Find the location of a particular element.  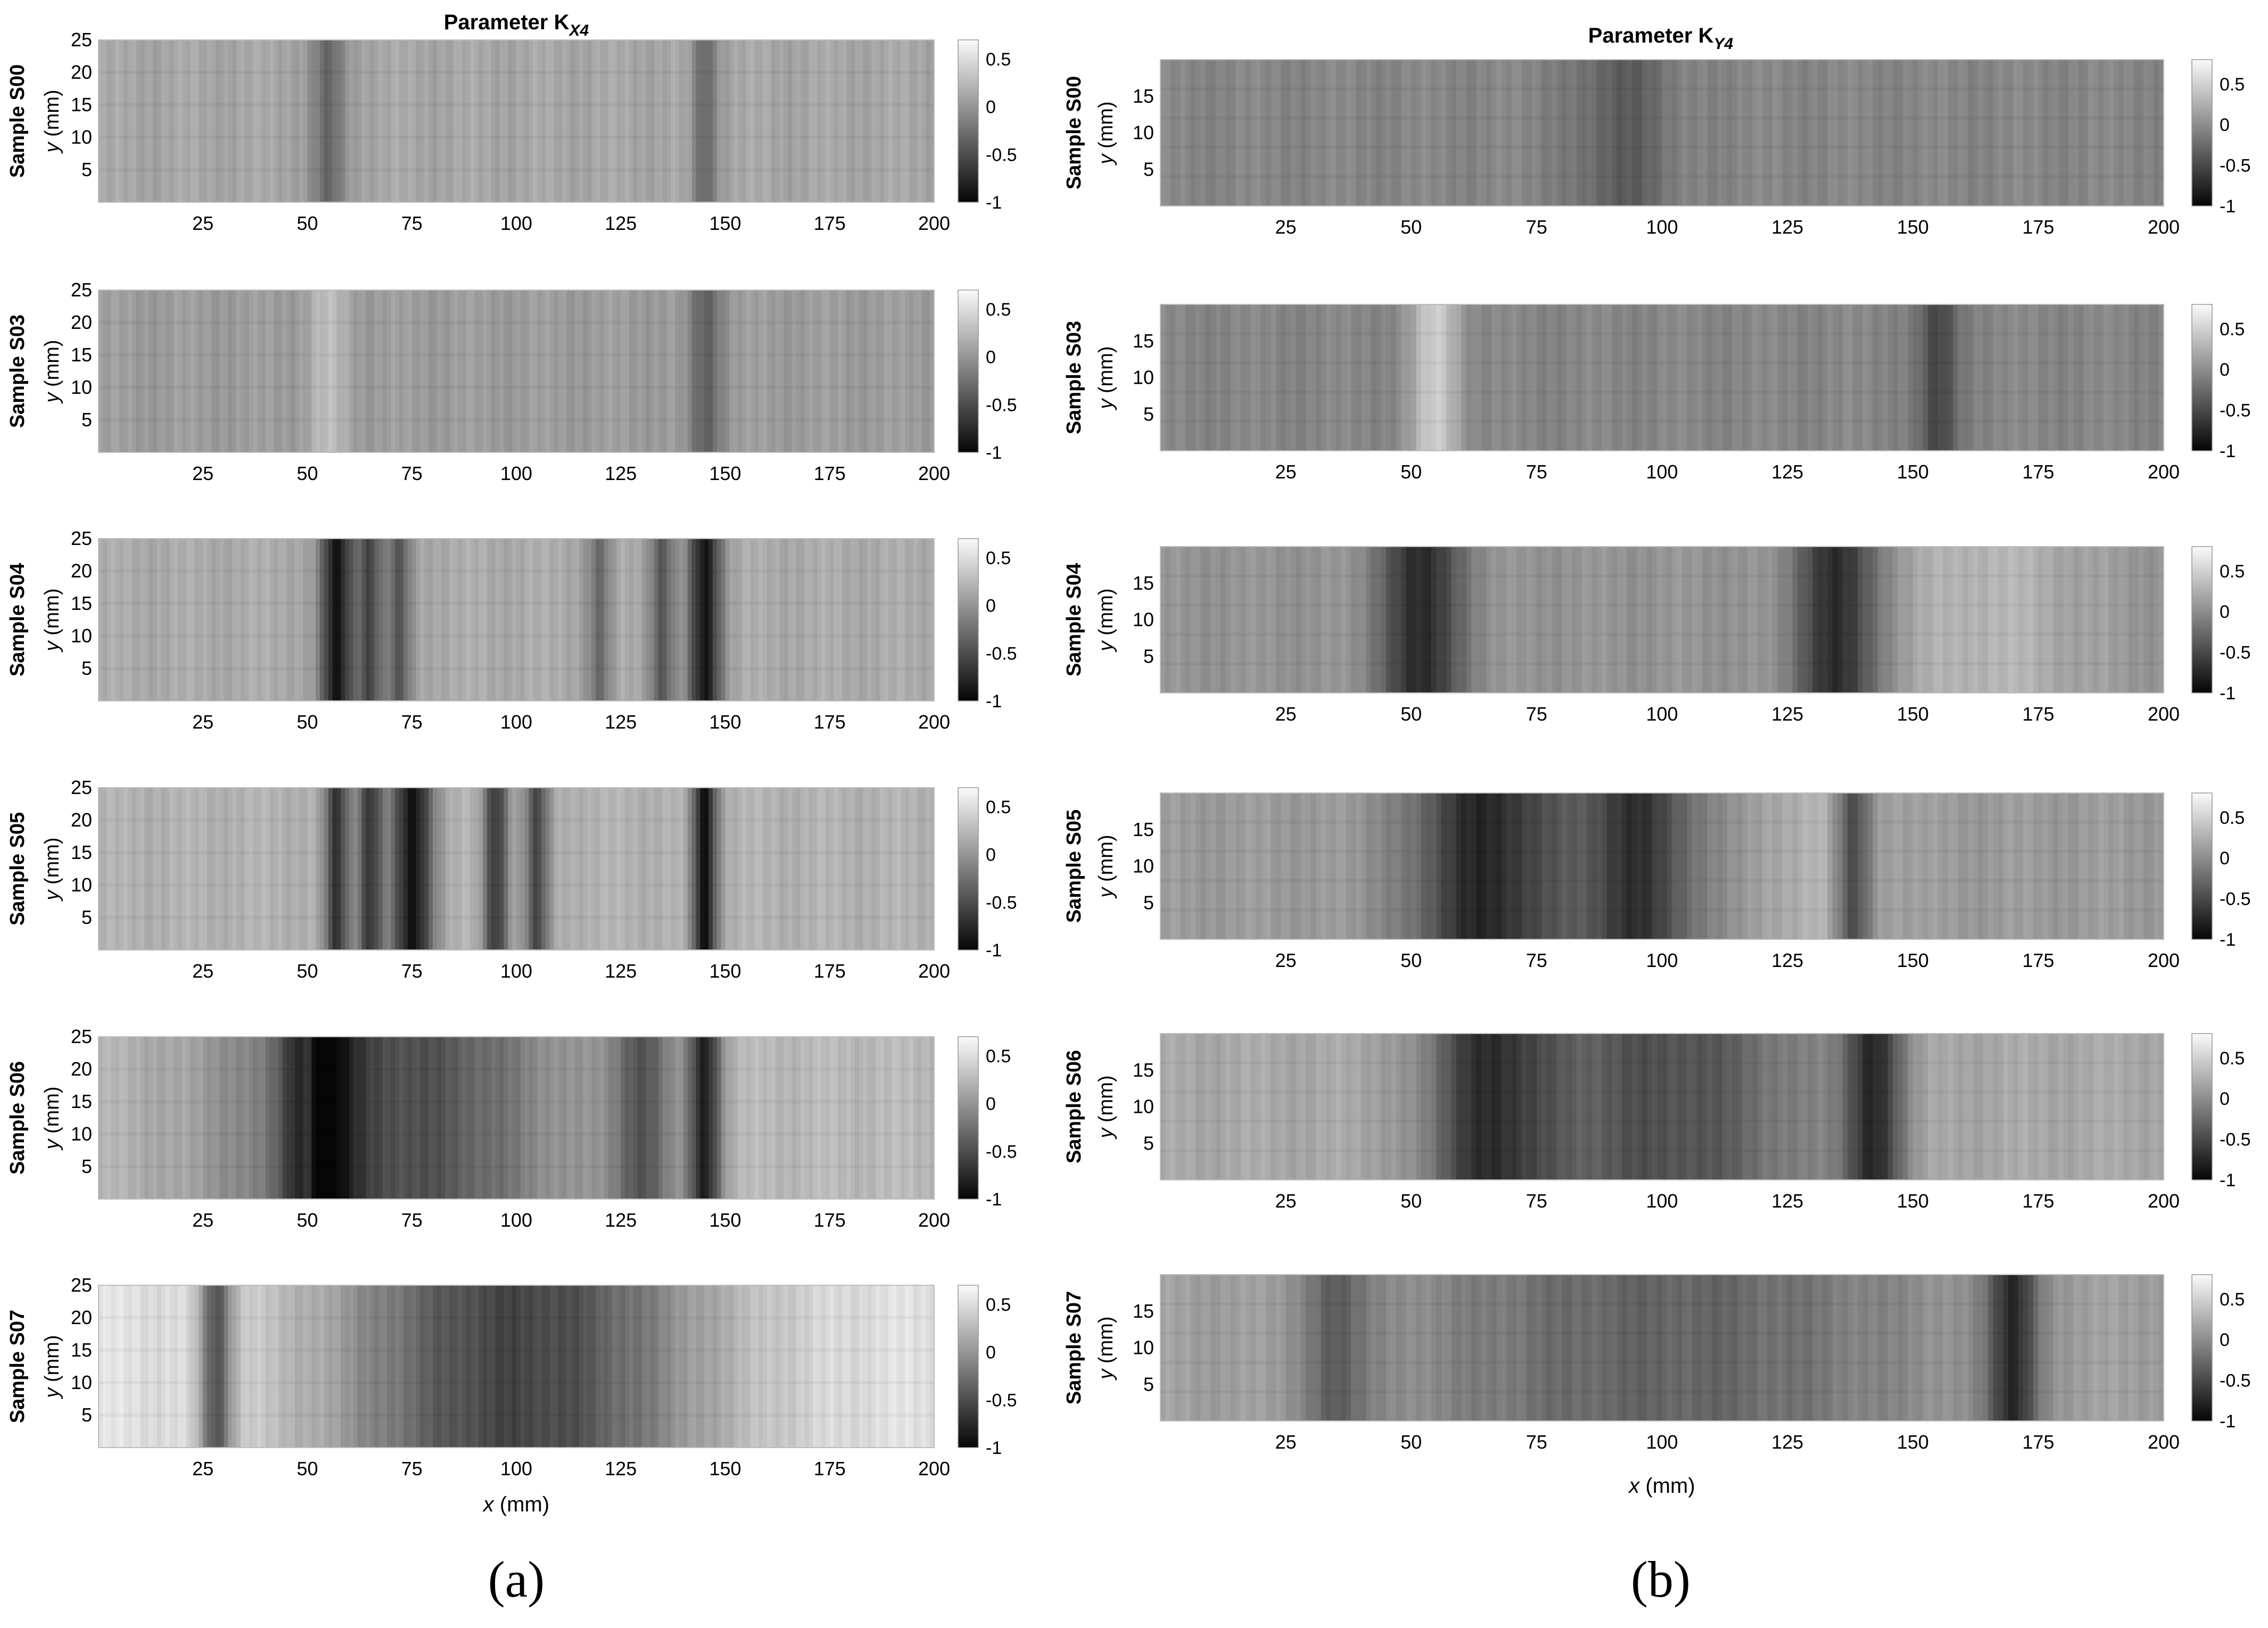

x-tick-label: 125 is located at coordinates (1787, 472).